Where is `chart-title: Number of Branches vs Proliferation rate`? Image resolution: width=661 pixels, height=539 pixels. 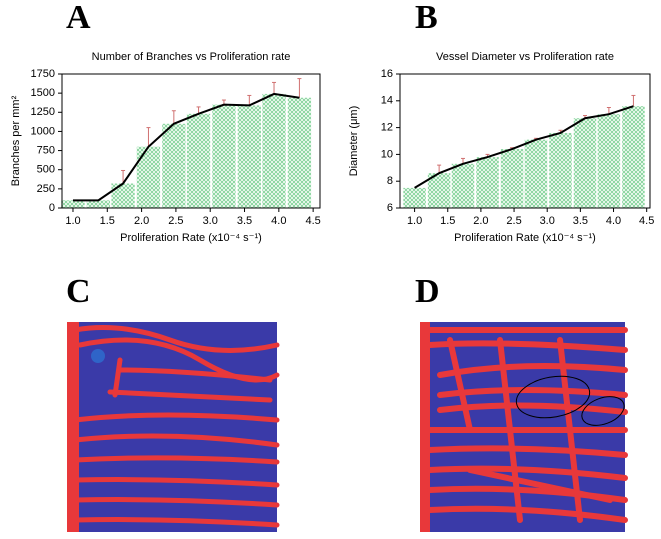 chart-title: Number of Branches vs Proliferation rate is located at coordinates (191, 57).